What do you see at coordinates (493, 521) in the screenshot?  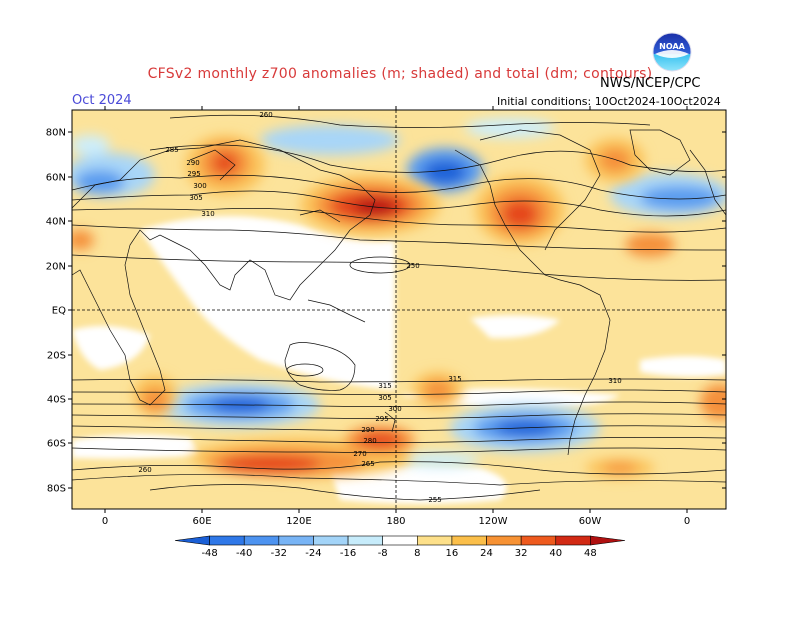 I see `lon-tick-label: 120W` at bounding box center [493, 521].